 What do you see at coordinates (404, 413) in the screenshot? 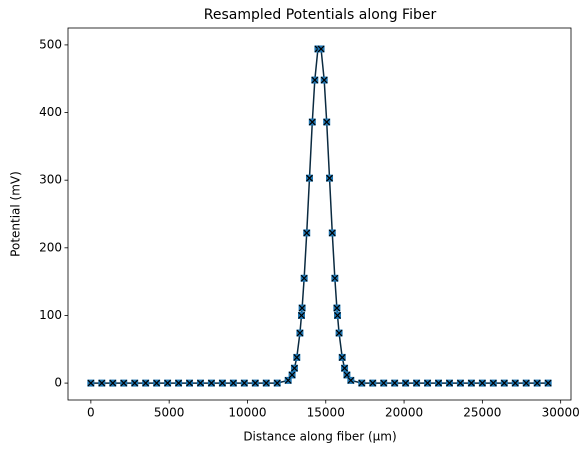
I see `x-tick-label: 20000` at bounding box center [404, 413].